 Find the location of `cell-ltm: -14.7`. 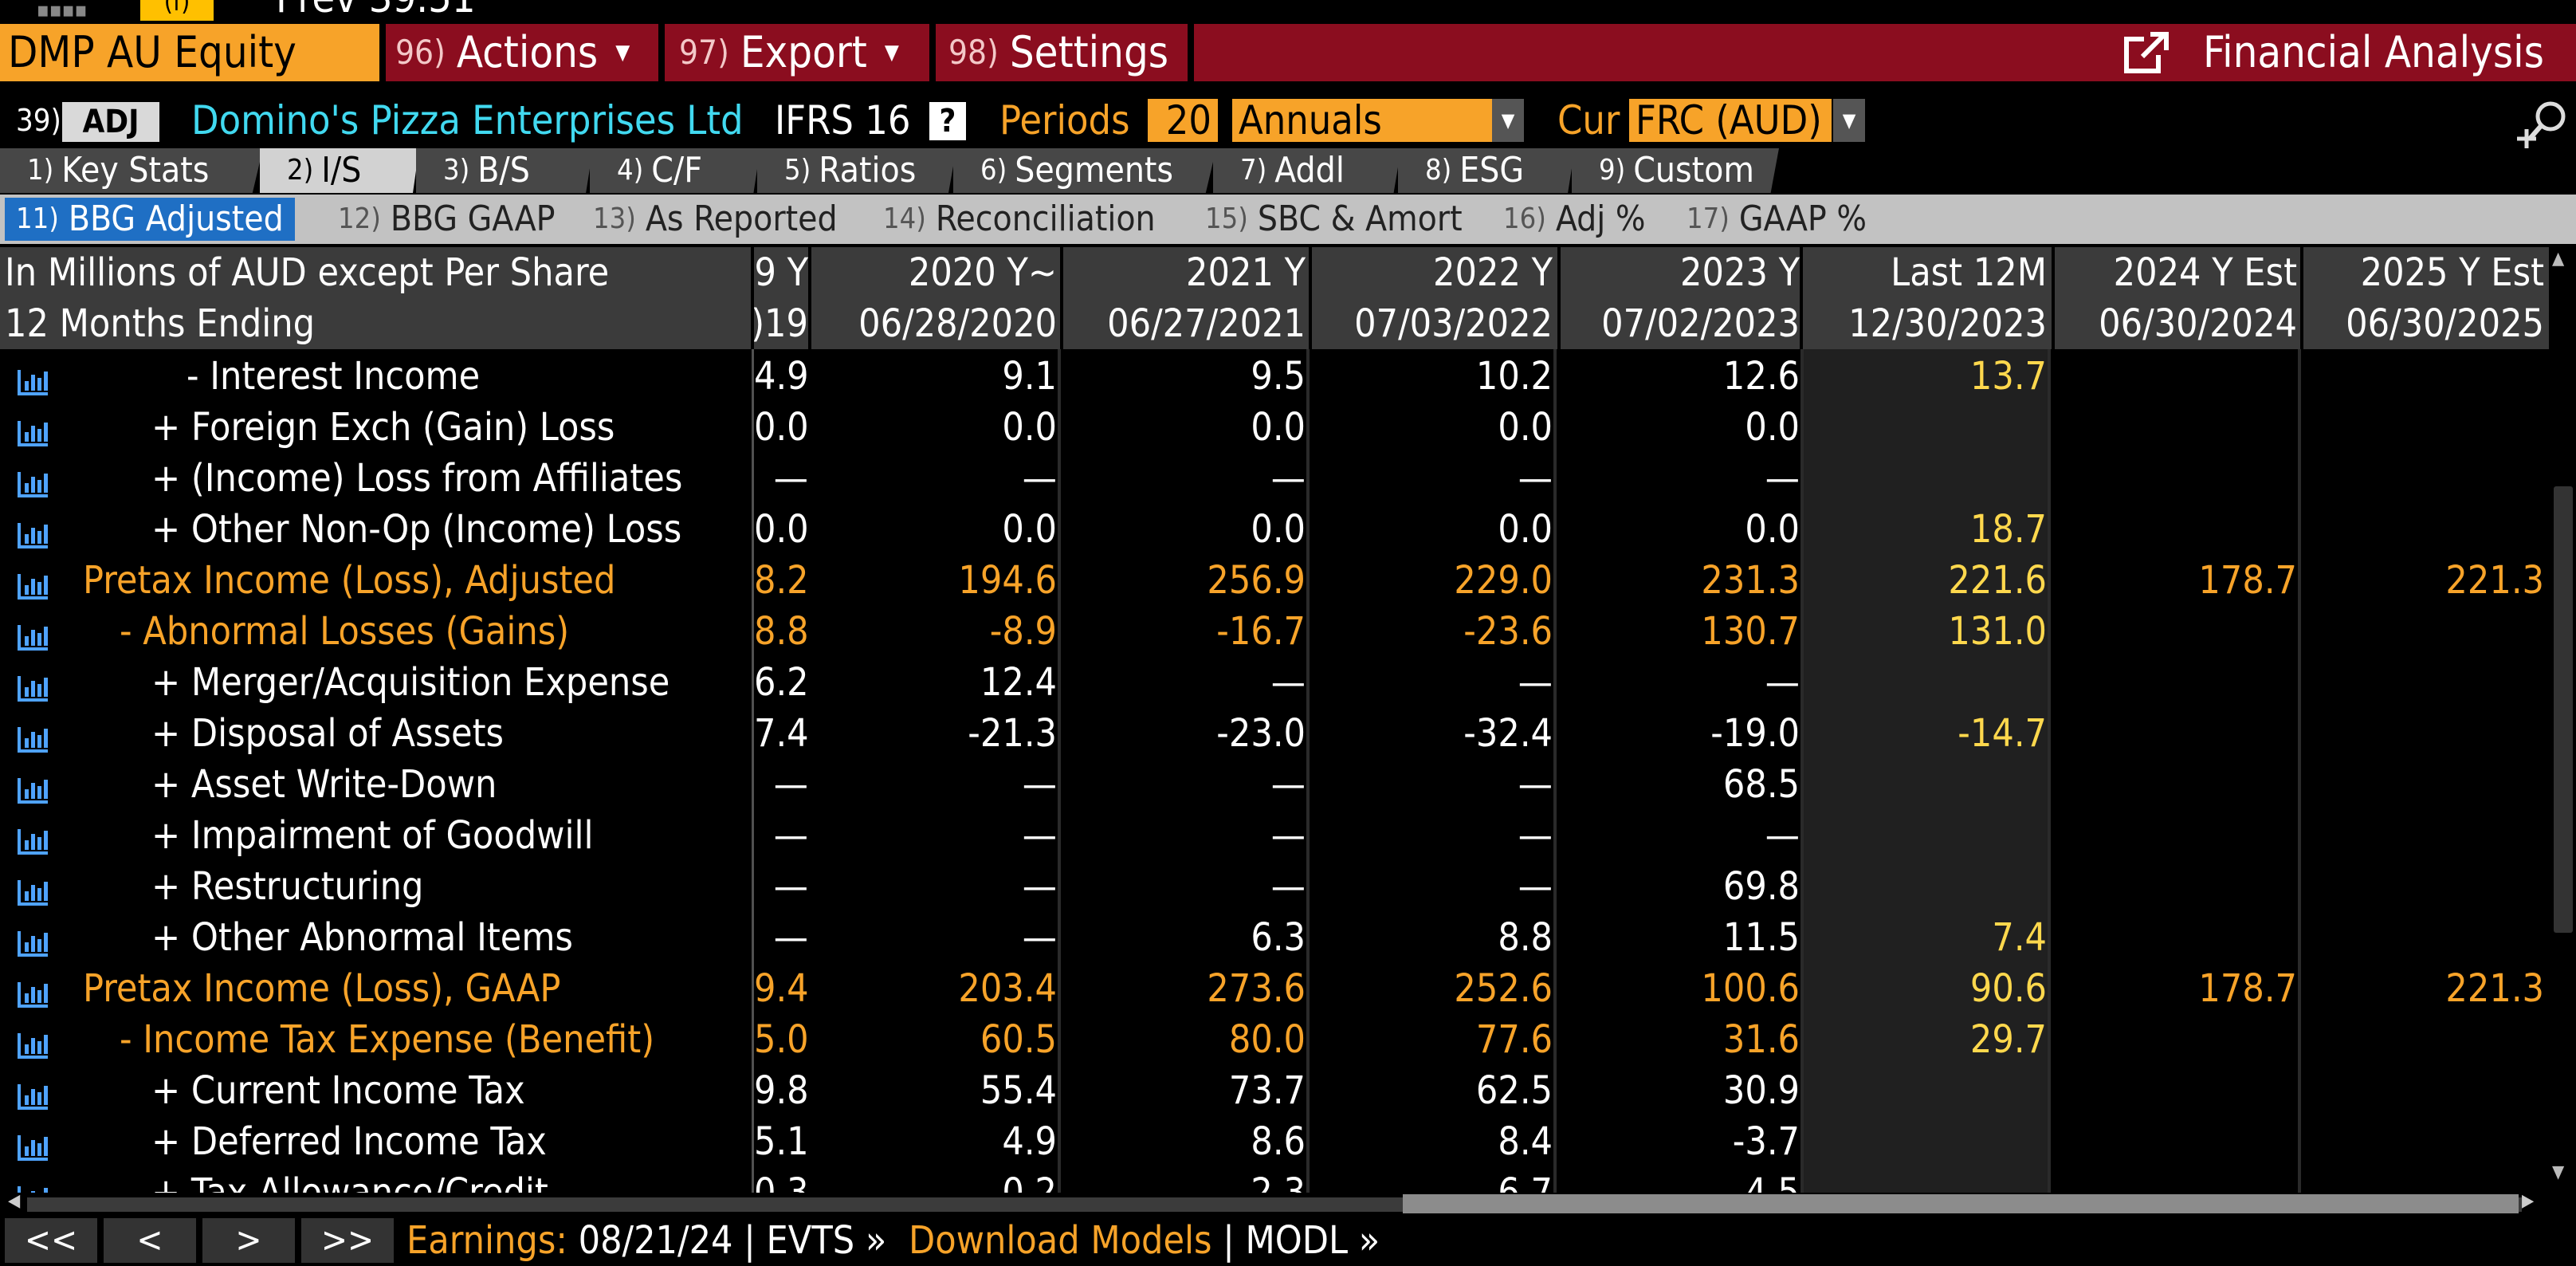

cell-ltm: -14.7 is located at coordinates (2002, 733).